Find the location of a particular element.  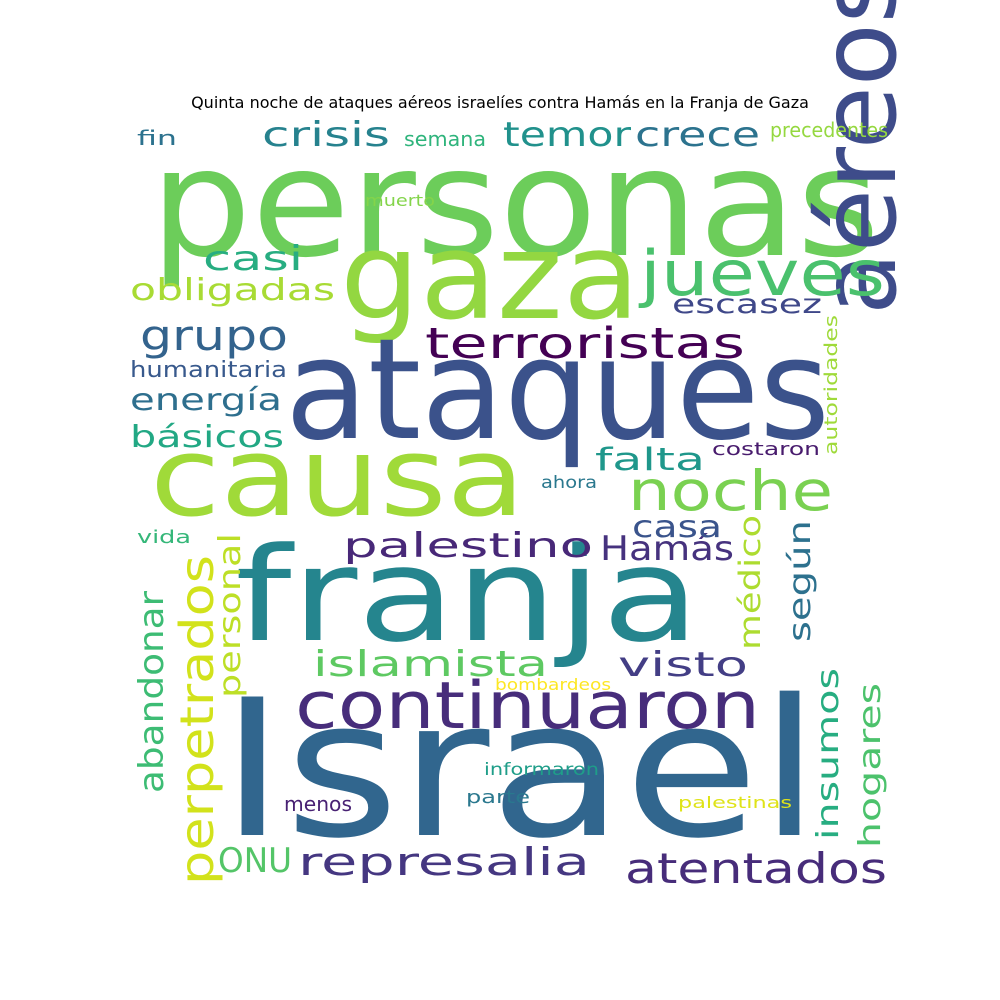

word-6: Israel is located at coordinates (520, 769).